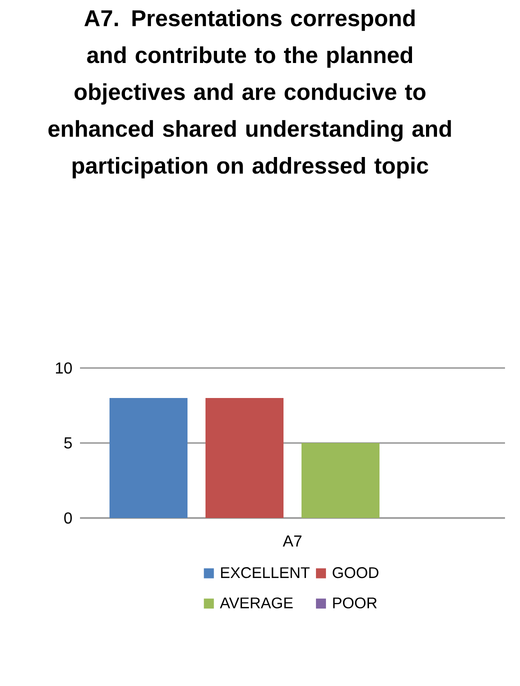 The image size is (520, 686). Describe the element at coordinates (68, 518) in the screenshot. I see `y-tick-label: 0` at that location.